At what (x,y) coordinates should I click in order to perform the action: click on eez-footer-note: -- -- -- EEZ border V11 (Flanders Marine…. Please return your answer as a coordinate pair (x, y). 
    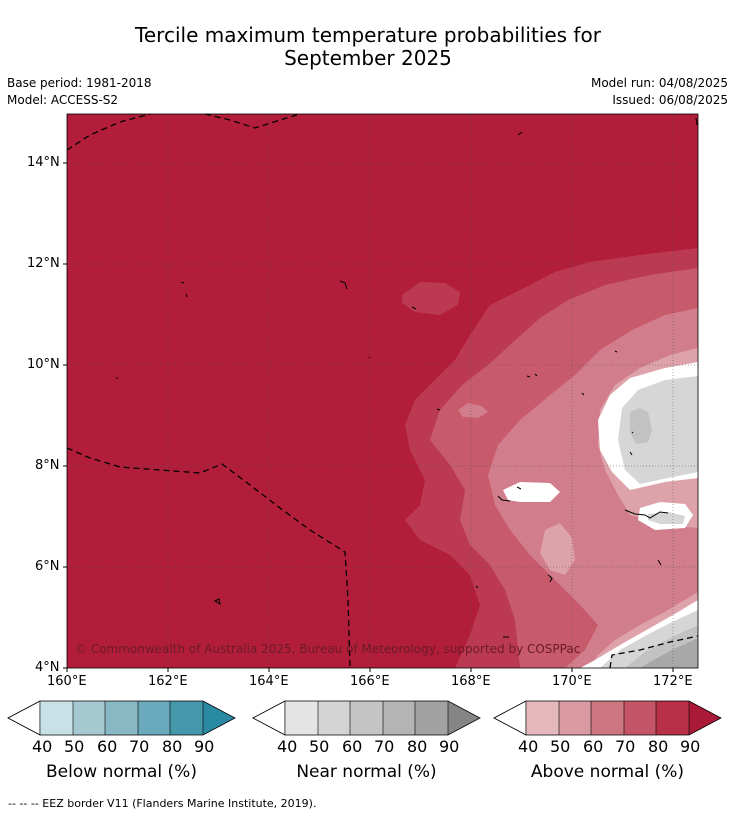
    Looking at the image, I should click on (162, 803).